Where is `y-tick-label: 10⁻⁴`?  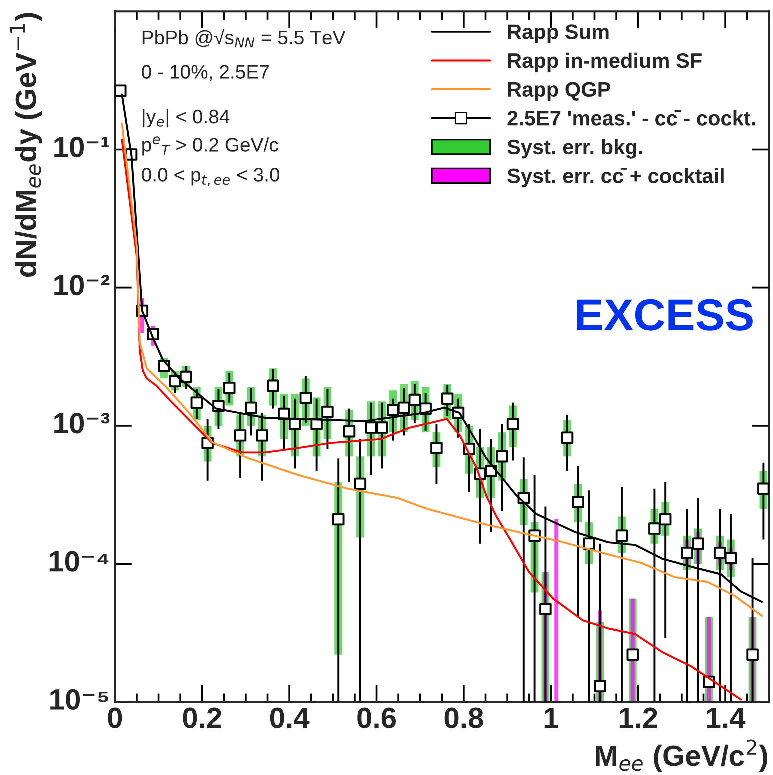
y-tick-label: 10⁻⁴ is located at coordinates (79, 561).